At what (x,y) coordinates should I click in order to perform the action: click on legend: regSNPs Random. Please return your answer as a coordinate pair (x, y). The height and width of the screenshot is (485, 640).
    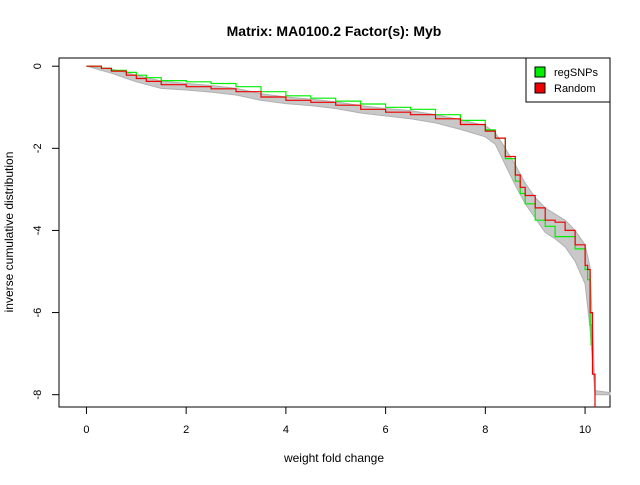
    Looking at the image, I should click on (568, 80).